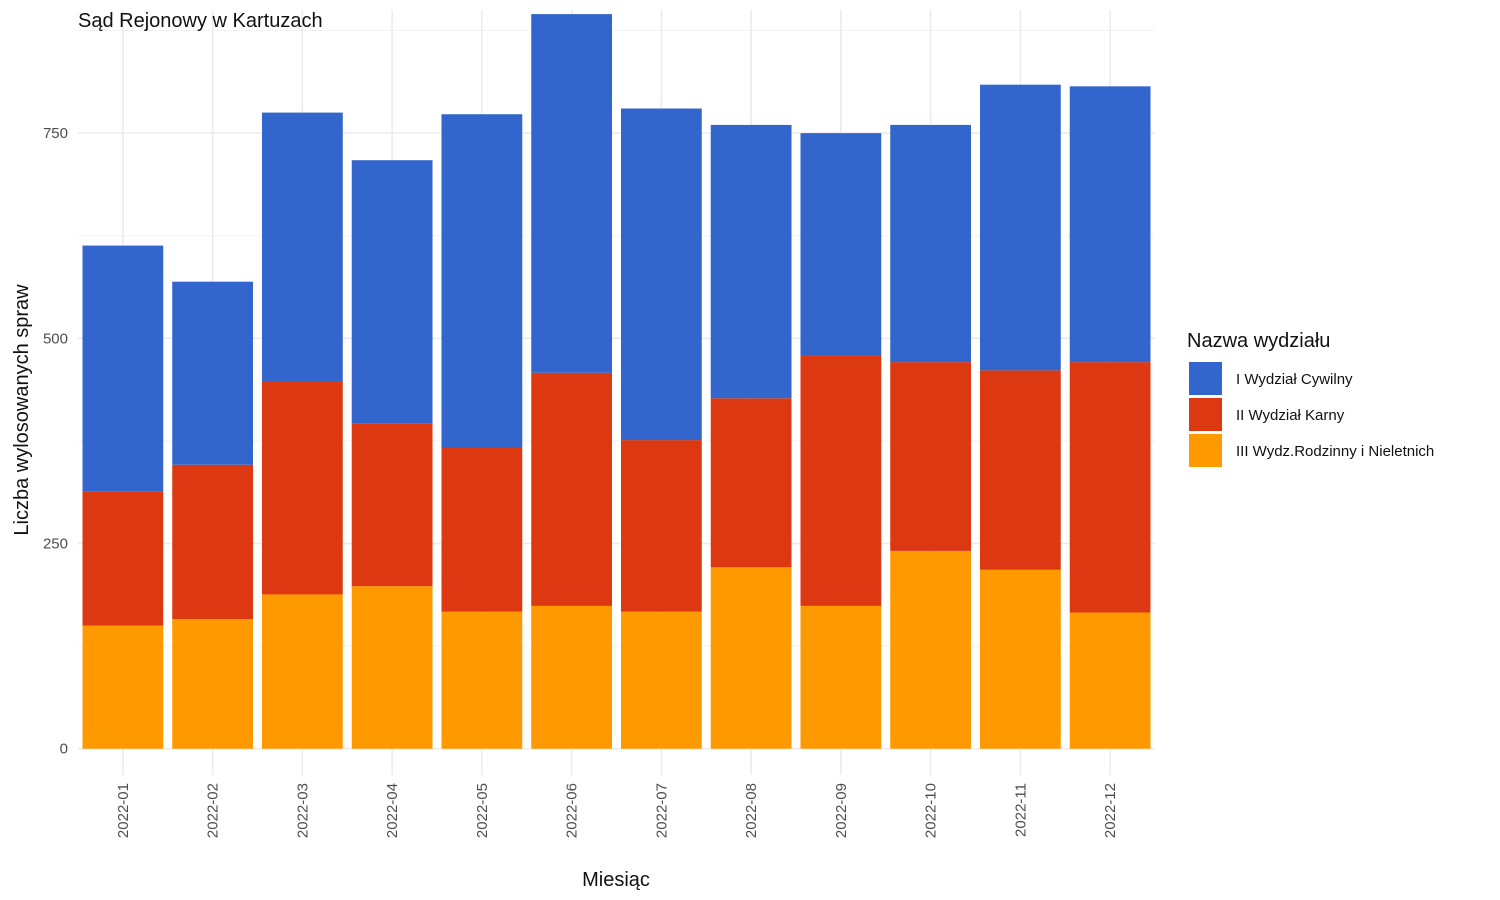 This screenshot has height=900, width=1500. I want to click on x-axis-title: Miesiąc, so click(616, 880).